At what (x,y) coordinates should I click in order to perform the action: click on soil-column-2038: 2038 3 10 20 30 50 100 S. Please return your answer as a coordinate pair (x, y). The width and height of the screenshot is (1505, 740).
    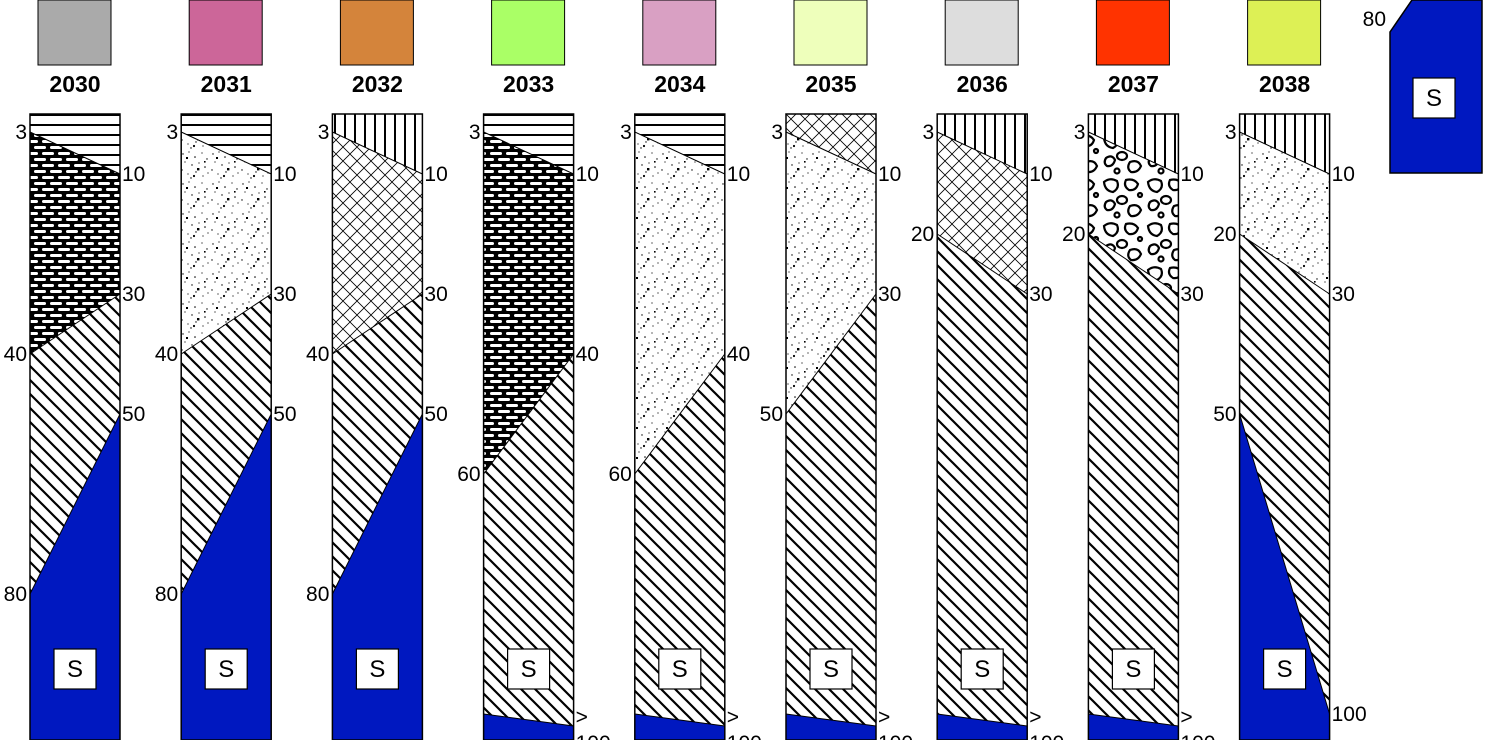
    Looking at the image, I should click on (1290, 370).